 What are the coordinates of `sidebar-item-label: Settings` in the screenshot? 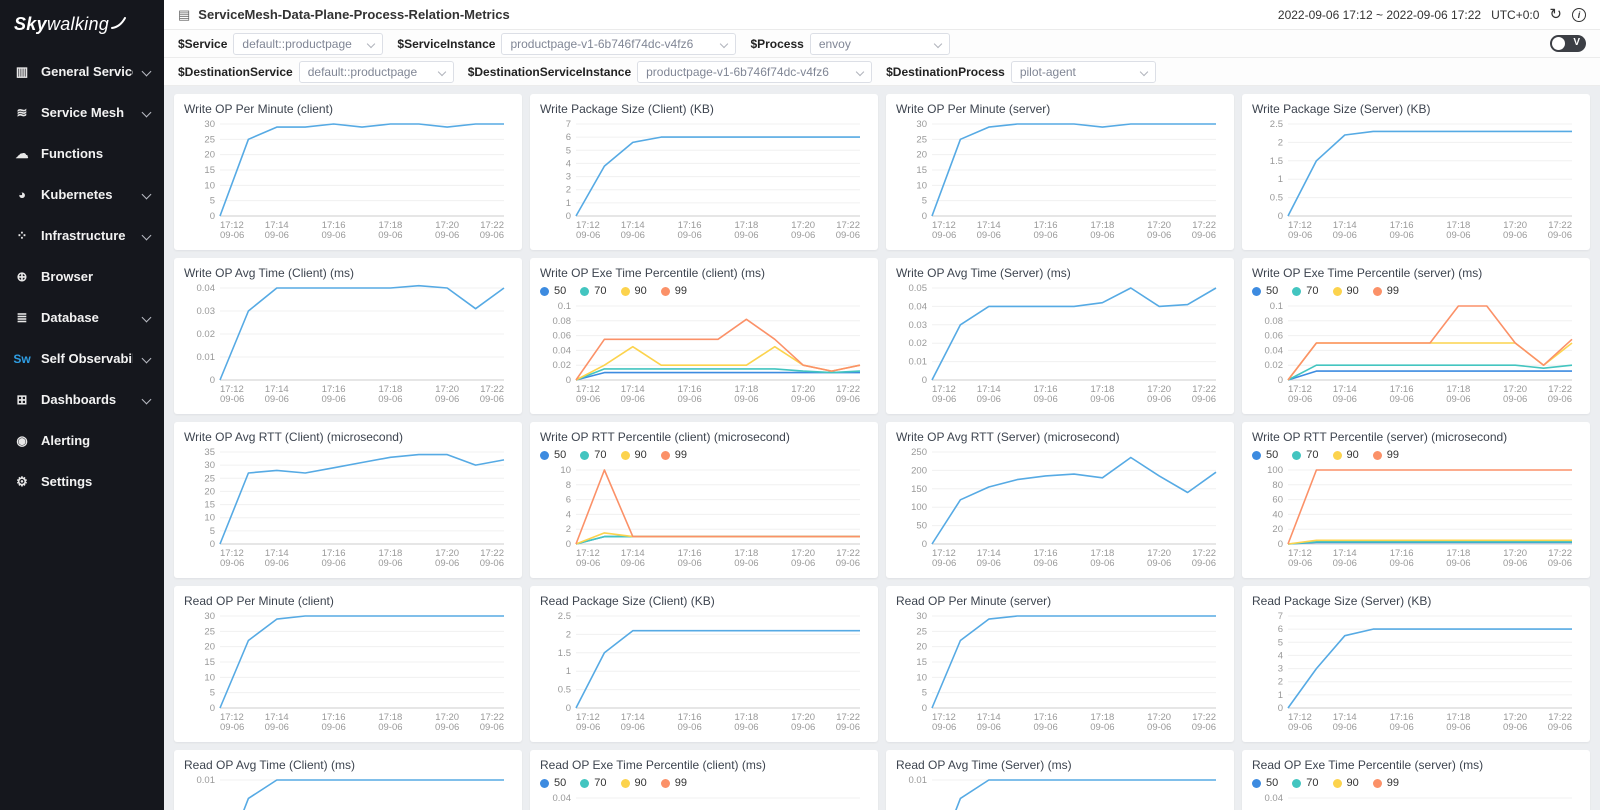 It's located at (67, 481).